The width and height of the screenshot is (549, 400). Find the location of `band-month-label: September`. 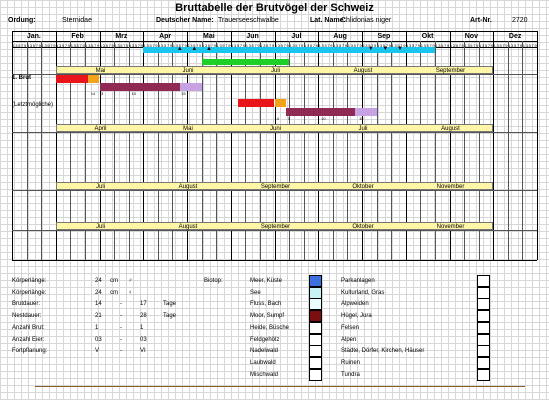

band-month-label: September is located at coordinates (450, 71).